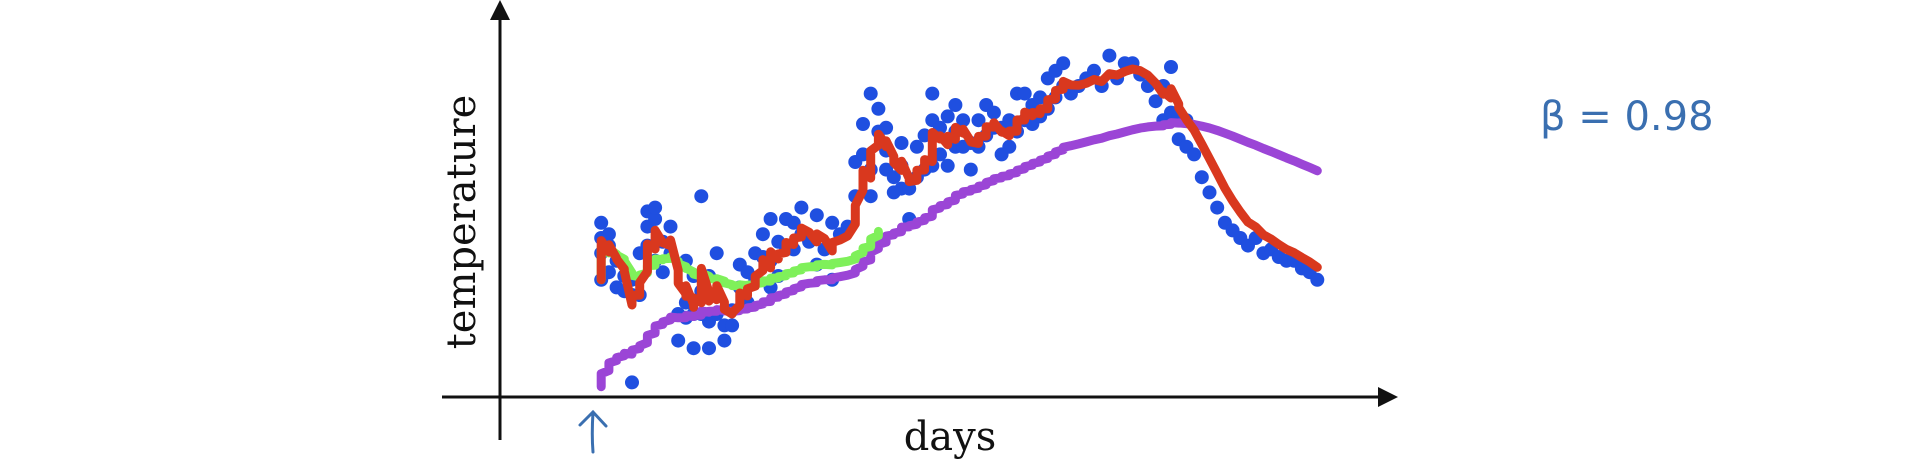  What do you see at coordinates (593, 431) in the screenshot?
I see `hand-drawn-up-arrow-icon` at bounding box center [593, 431].